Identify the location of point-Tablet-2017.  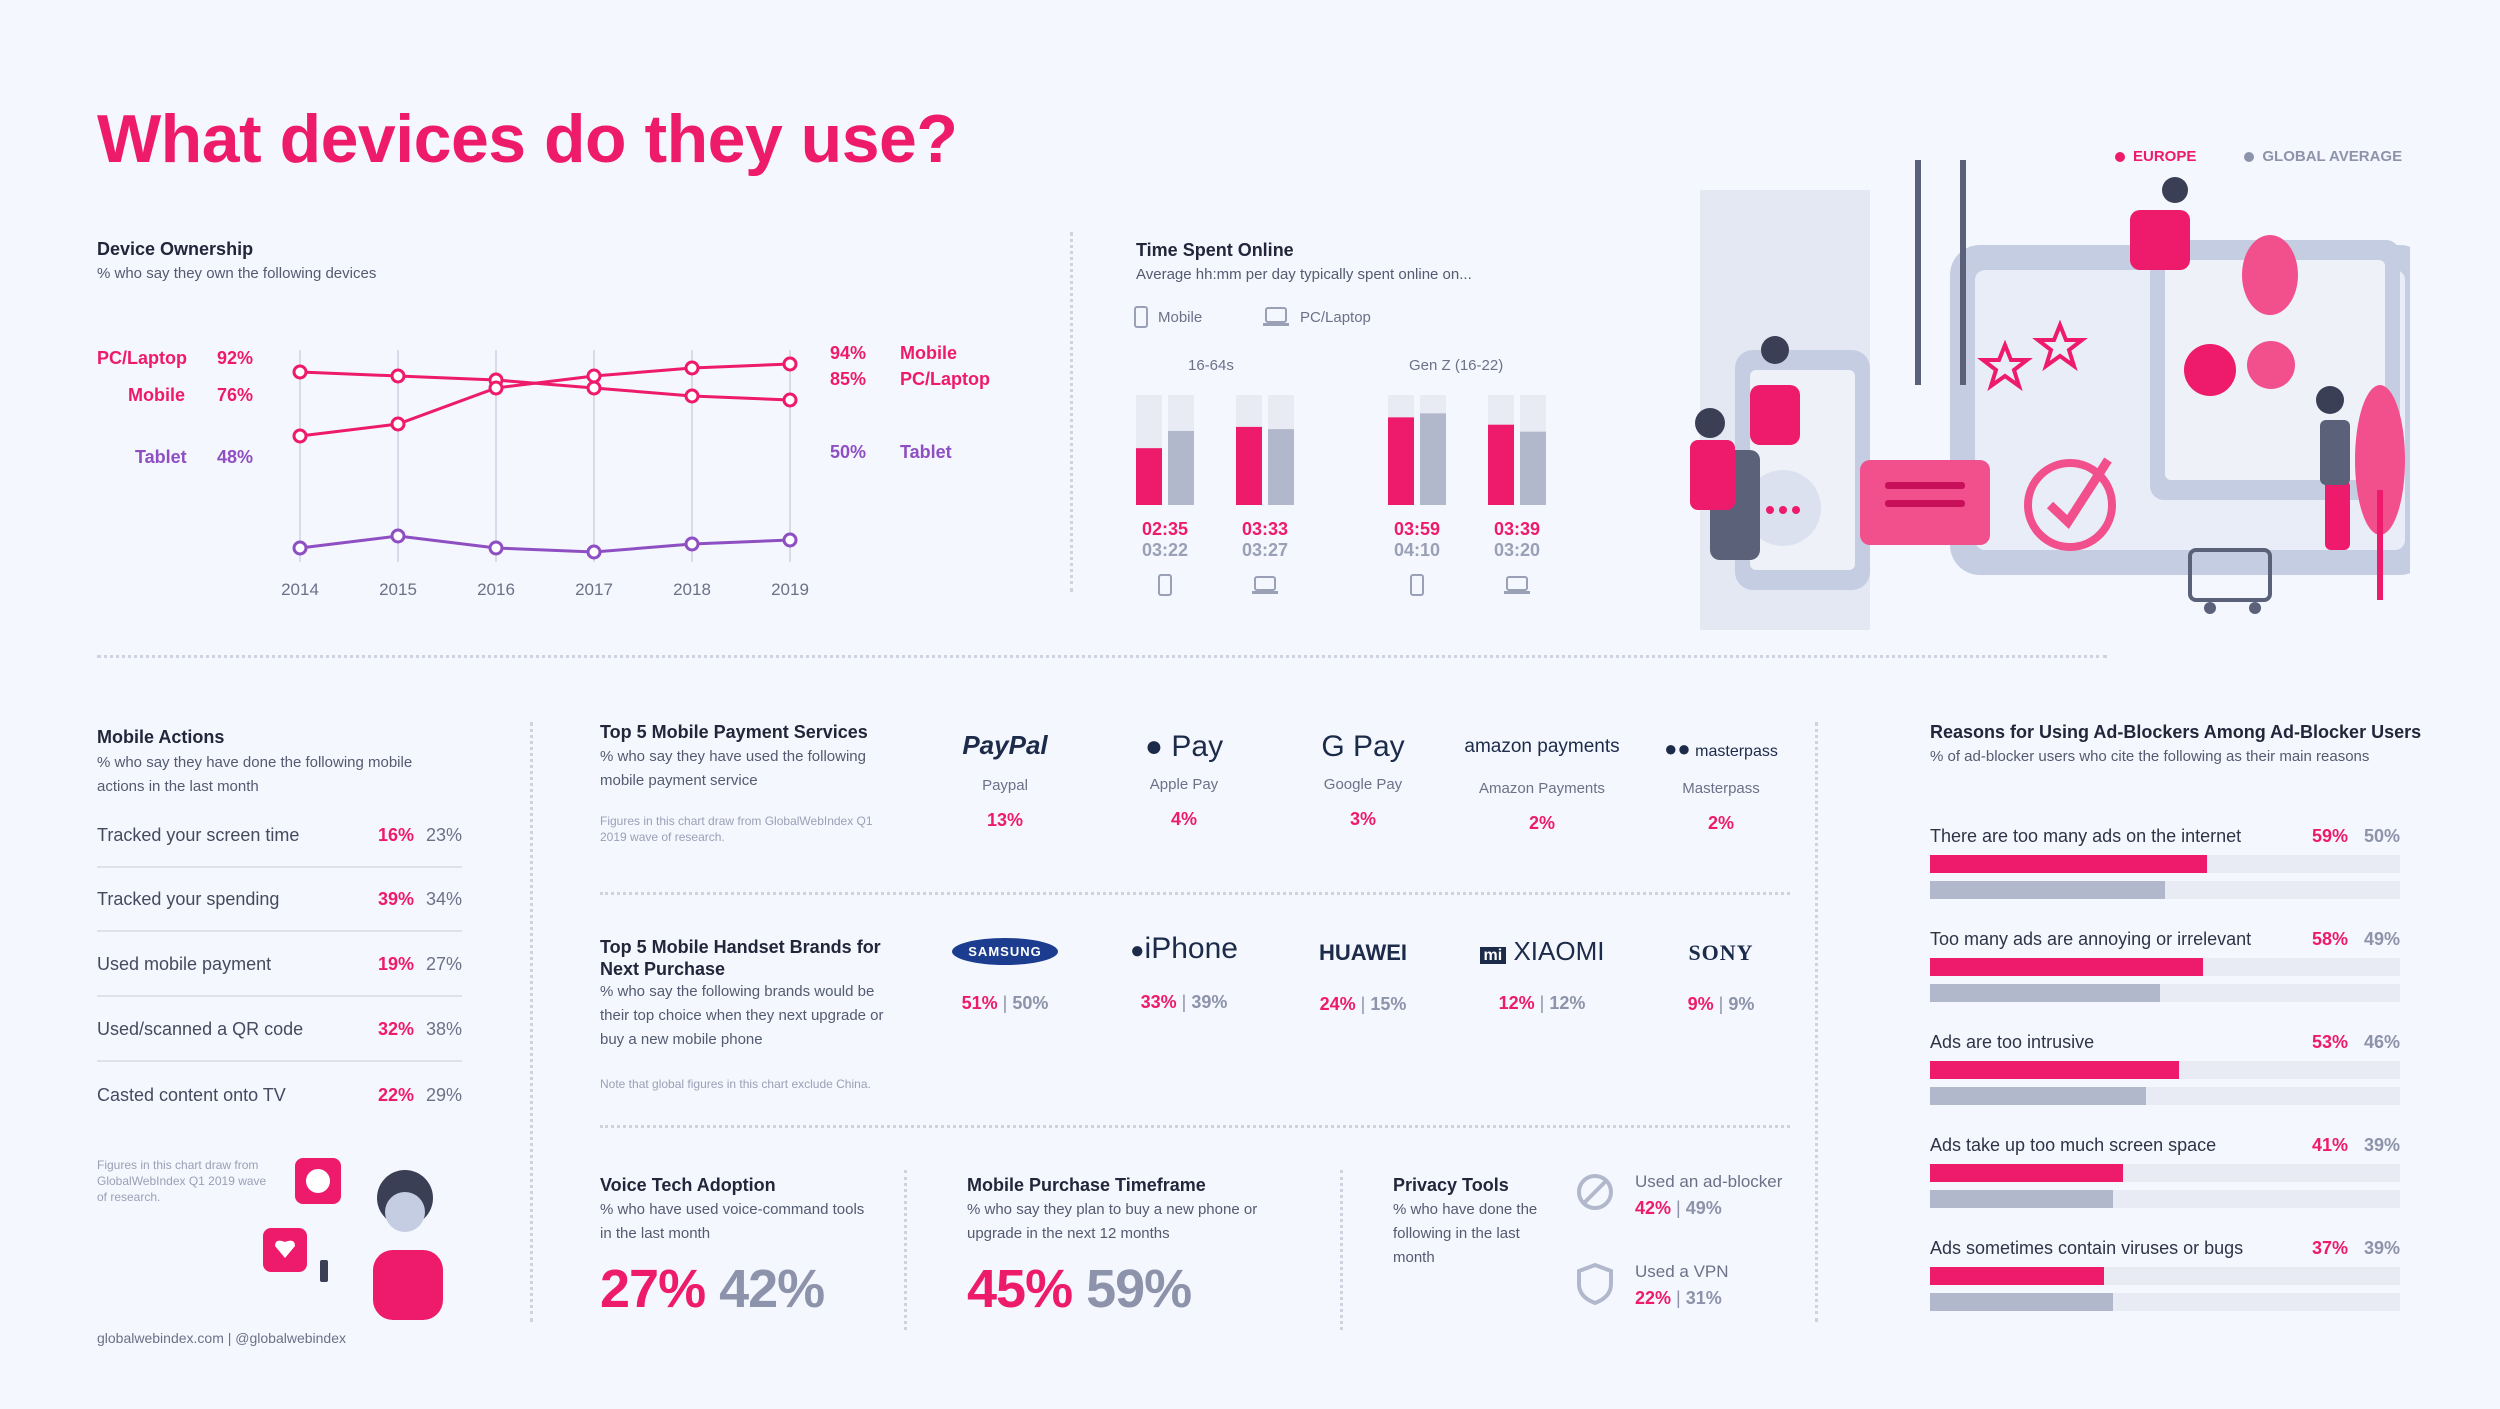
(594, 552).